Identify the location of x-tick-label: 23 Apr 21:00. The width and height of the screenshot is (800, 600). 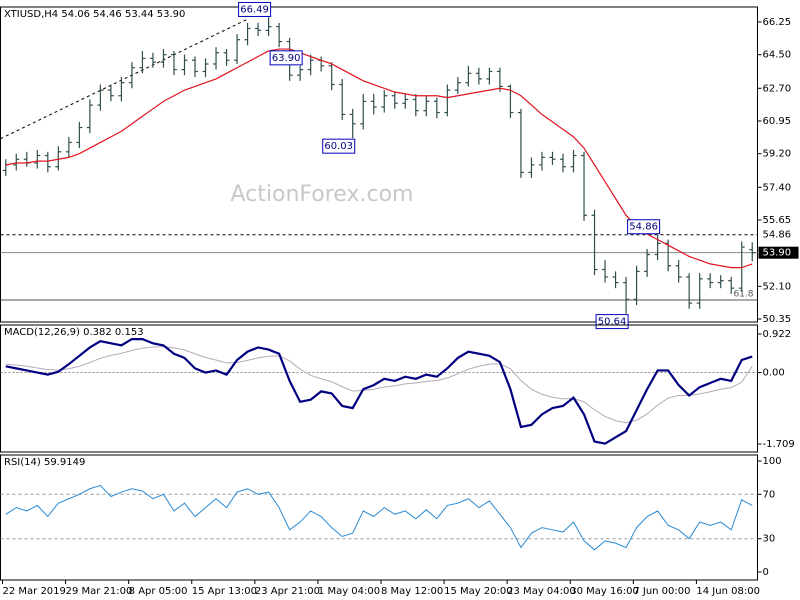
(287, 591).